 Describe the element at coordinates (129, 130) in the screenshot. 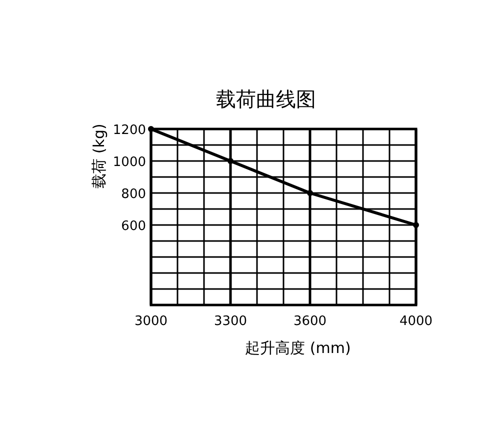

I see `y-tick-label: 1200` at that location.